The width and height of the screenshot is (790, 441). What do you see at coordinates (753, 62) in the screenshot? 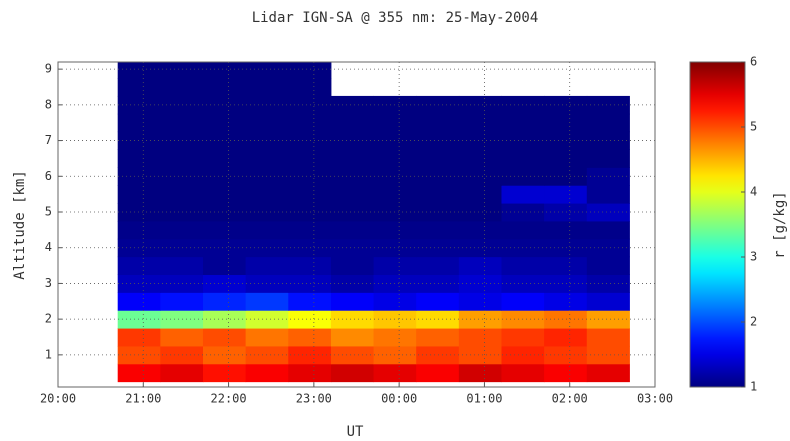
I see `colorbar-tick-label: 6` at bounding box center [753, 62].